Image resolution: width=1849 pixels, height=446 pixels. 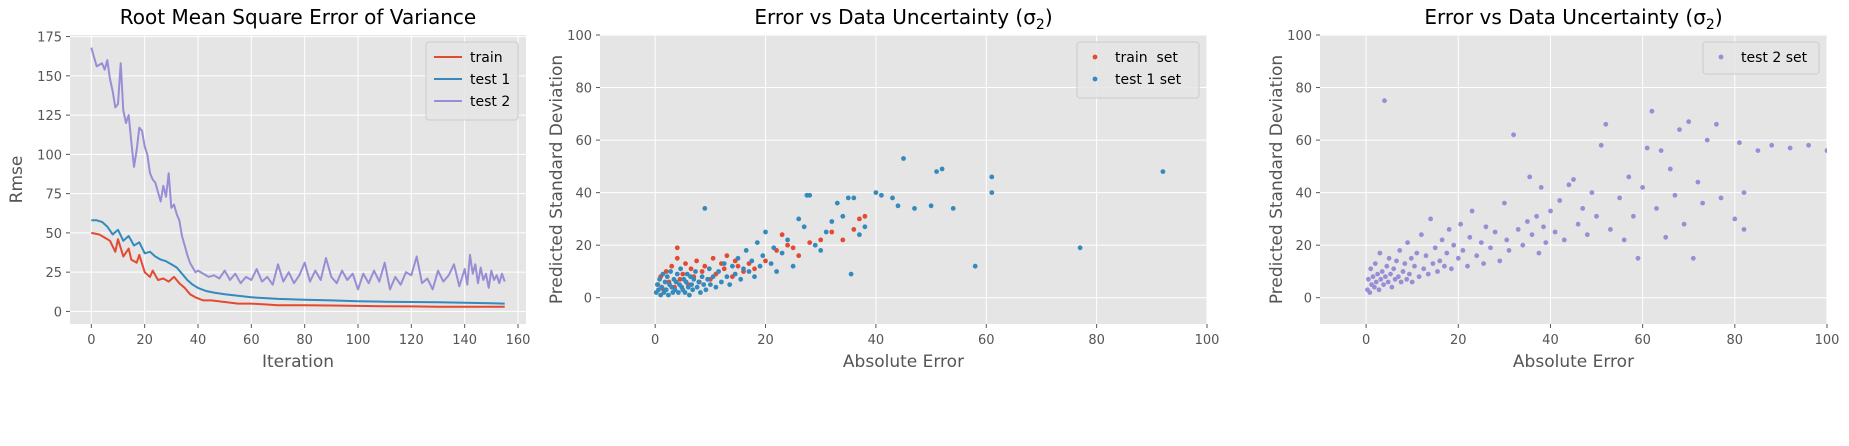 What do you see at coordinates (1573, 362) in the screenshot?
I see `x-axis-label: Absolute Error` at bounding box center [1573, 362].